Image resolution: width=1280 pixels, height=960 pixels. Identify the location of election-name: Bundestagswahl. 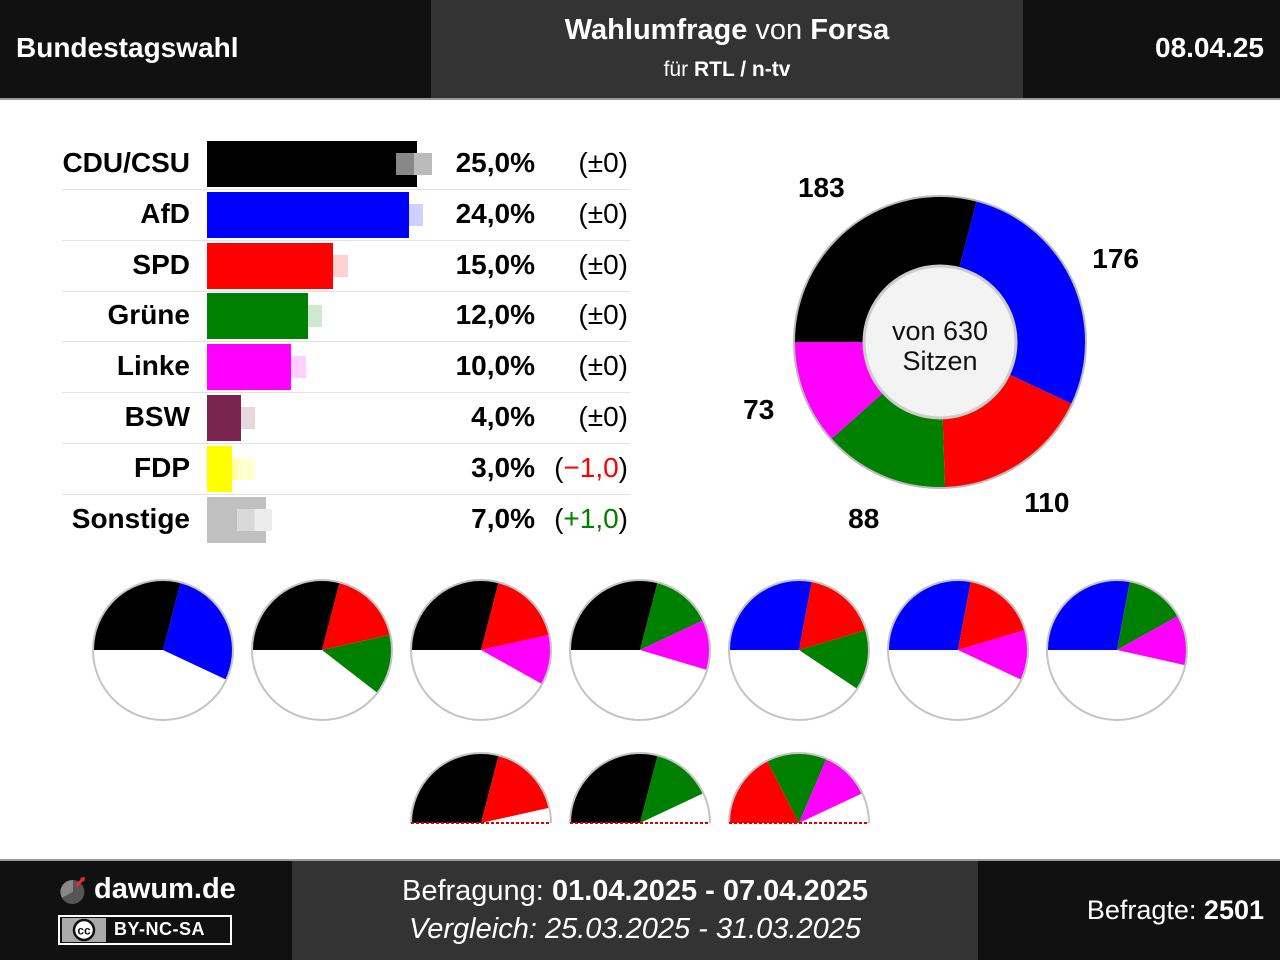
(127, 47).